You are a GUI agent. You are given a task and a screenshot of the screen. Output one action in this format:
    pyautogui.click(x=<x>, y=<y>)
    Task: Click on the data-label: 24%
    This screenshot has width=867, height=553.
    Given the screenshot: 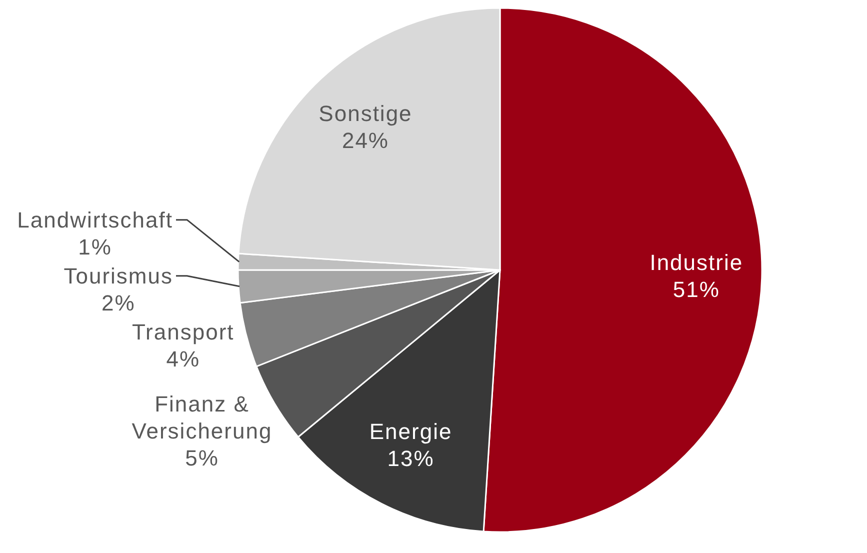 What is the action you would take?
    pyautogui.click(x=366, y=140)
    